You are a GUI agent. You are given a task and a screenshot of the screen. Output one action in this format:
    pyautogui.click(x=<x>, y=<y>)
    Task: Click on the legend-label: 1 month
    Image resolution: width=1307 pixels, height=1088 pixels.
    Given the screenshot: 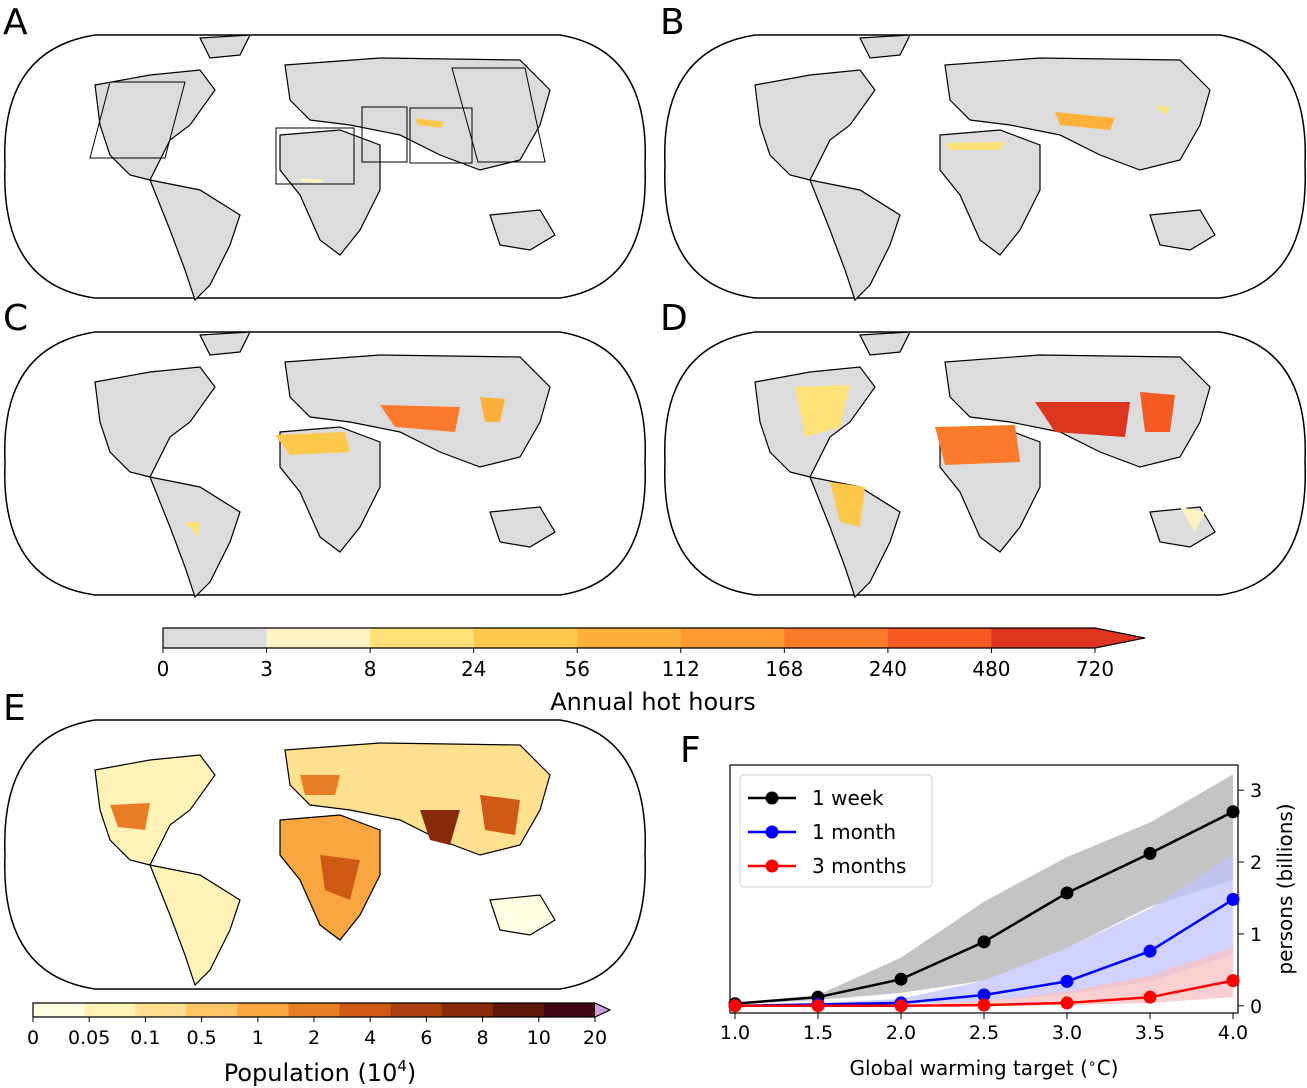 What is the action you would take?
    pyautogui.click(x=854, y=832)
    